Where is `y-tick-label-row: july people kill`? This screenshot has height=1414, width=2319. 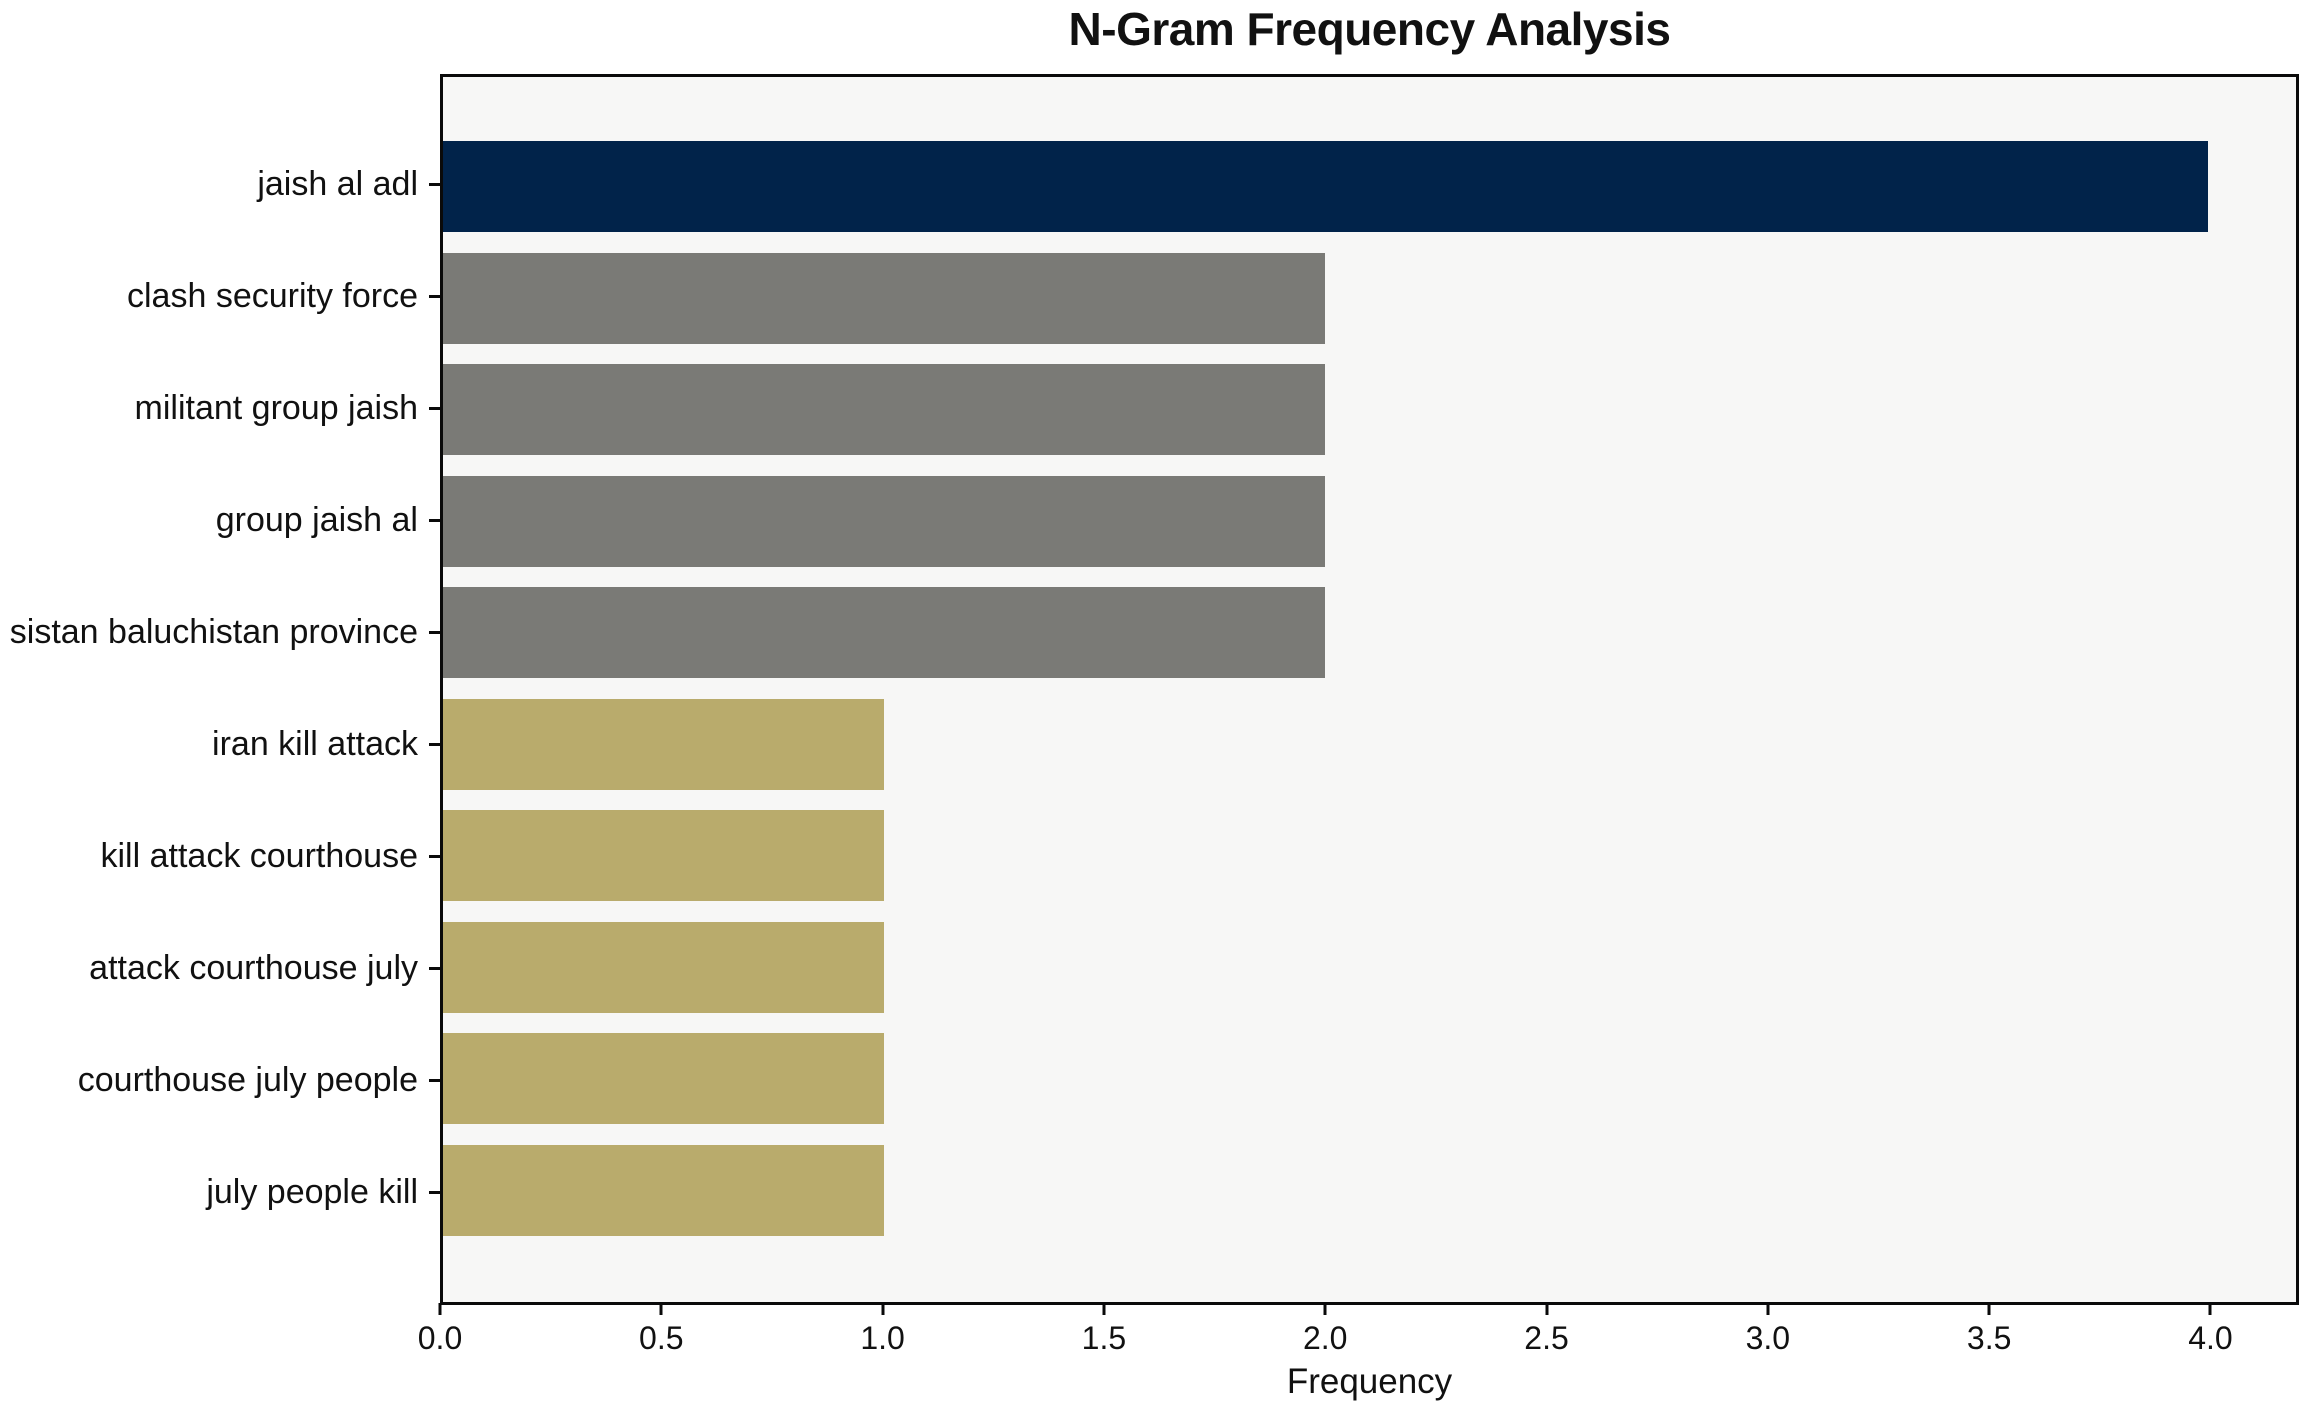 y-tick-label-row: july people kill is located at coordinates (209, 1193).